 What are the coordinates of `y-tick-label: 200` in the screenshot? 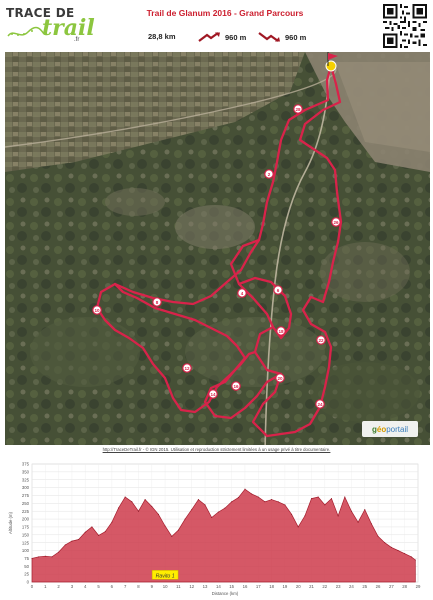 It's located at (26, 519).